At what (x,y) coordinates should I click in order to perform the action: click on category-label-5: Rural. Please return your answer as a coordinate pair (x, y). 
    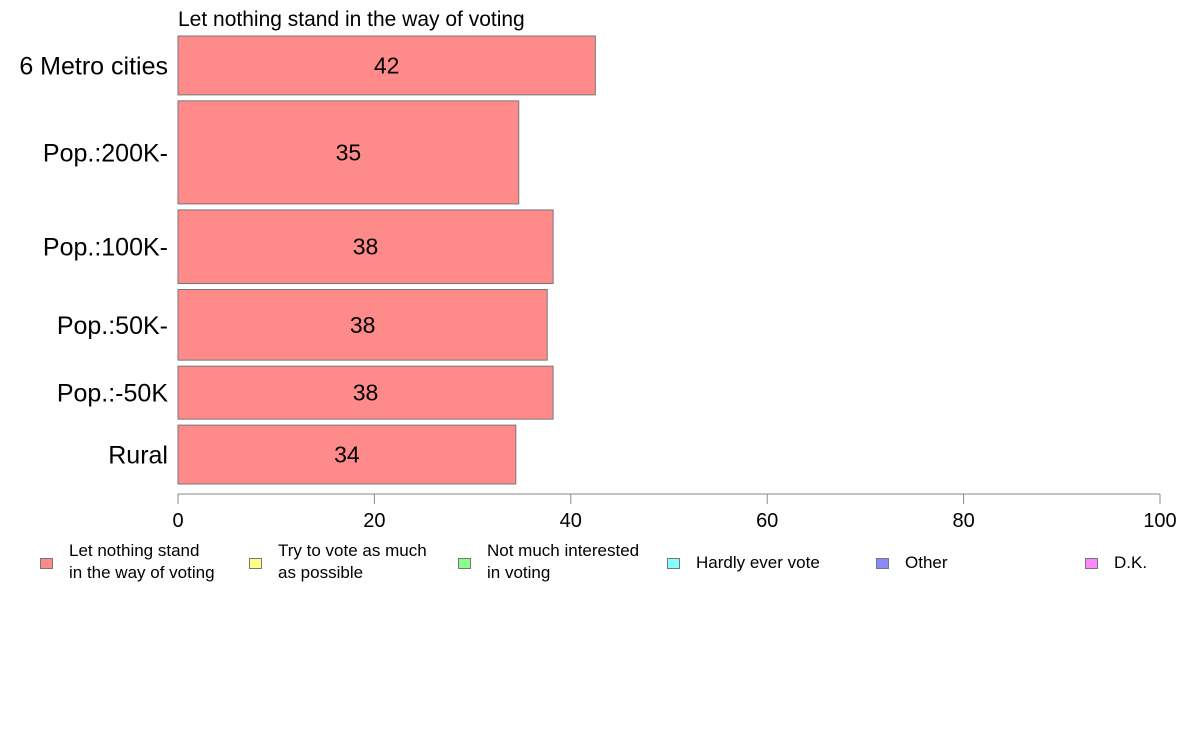
    Looking at the image, I should click on (138, 456).